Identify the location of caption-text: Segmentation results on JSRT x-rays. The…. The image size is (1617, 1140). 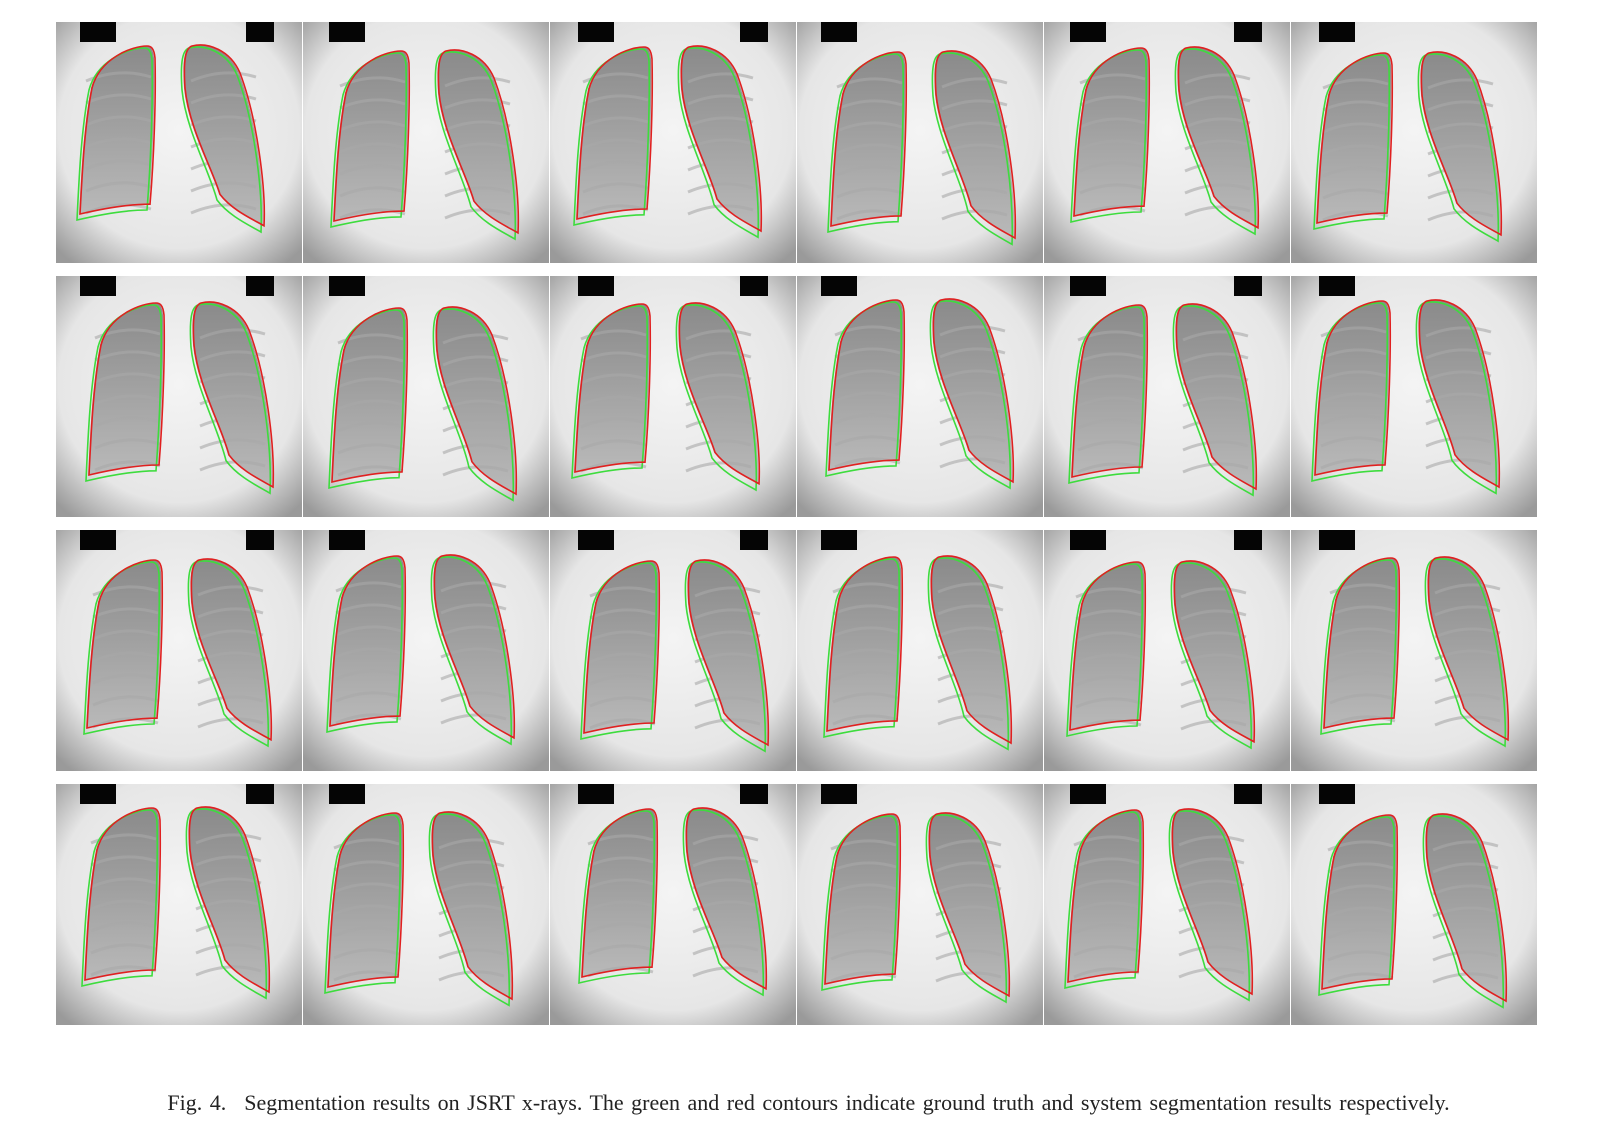
(847, 1102).